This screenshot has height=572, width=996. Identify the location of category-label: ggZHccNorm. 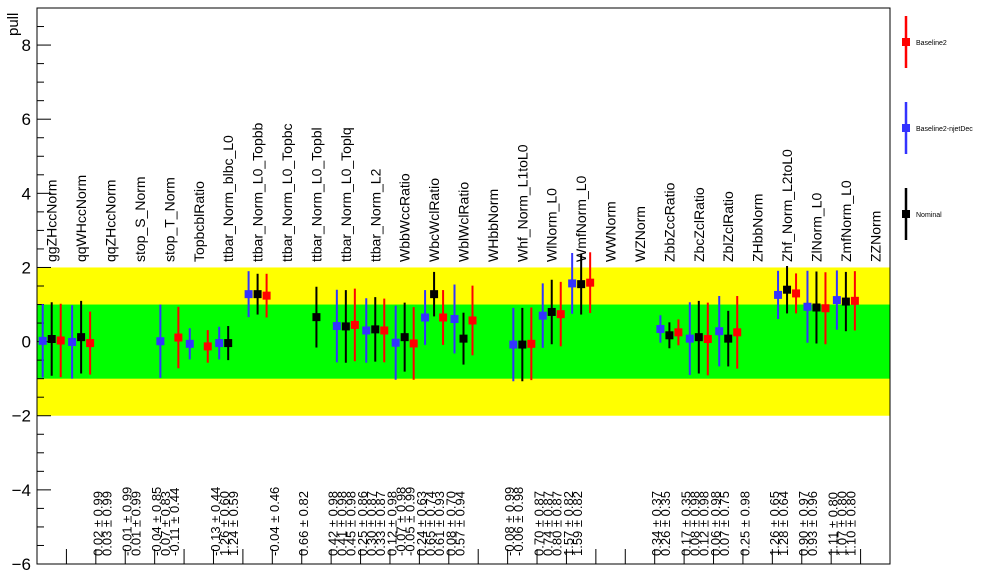
(52, 221).